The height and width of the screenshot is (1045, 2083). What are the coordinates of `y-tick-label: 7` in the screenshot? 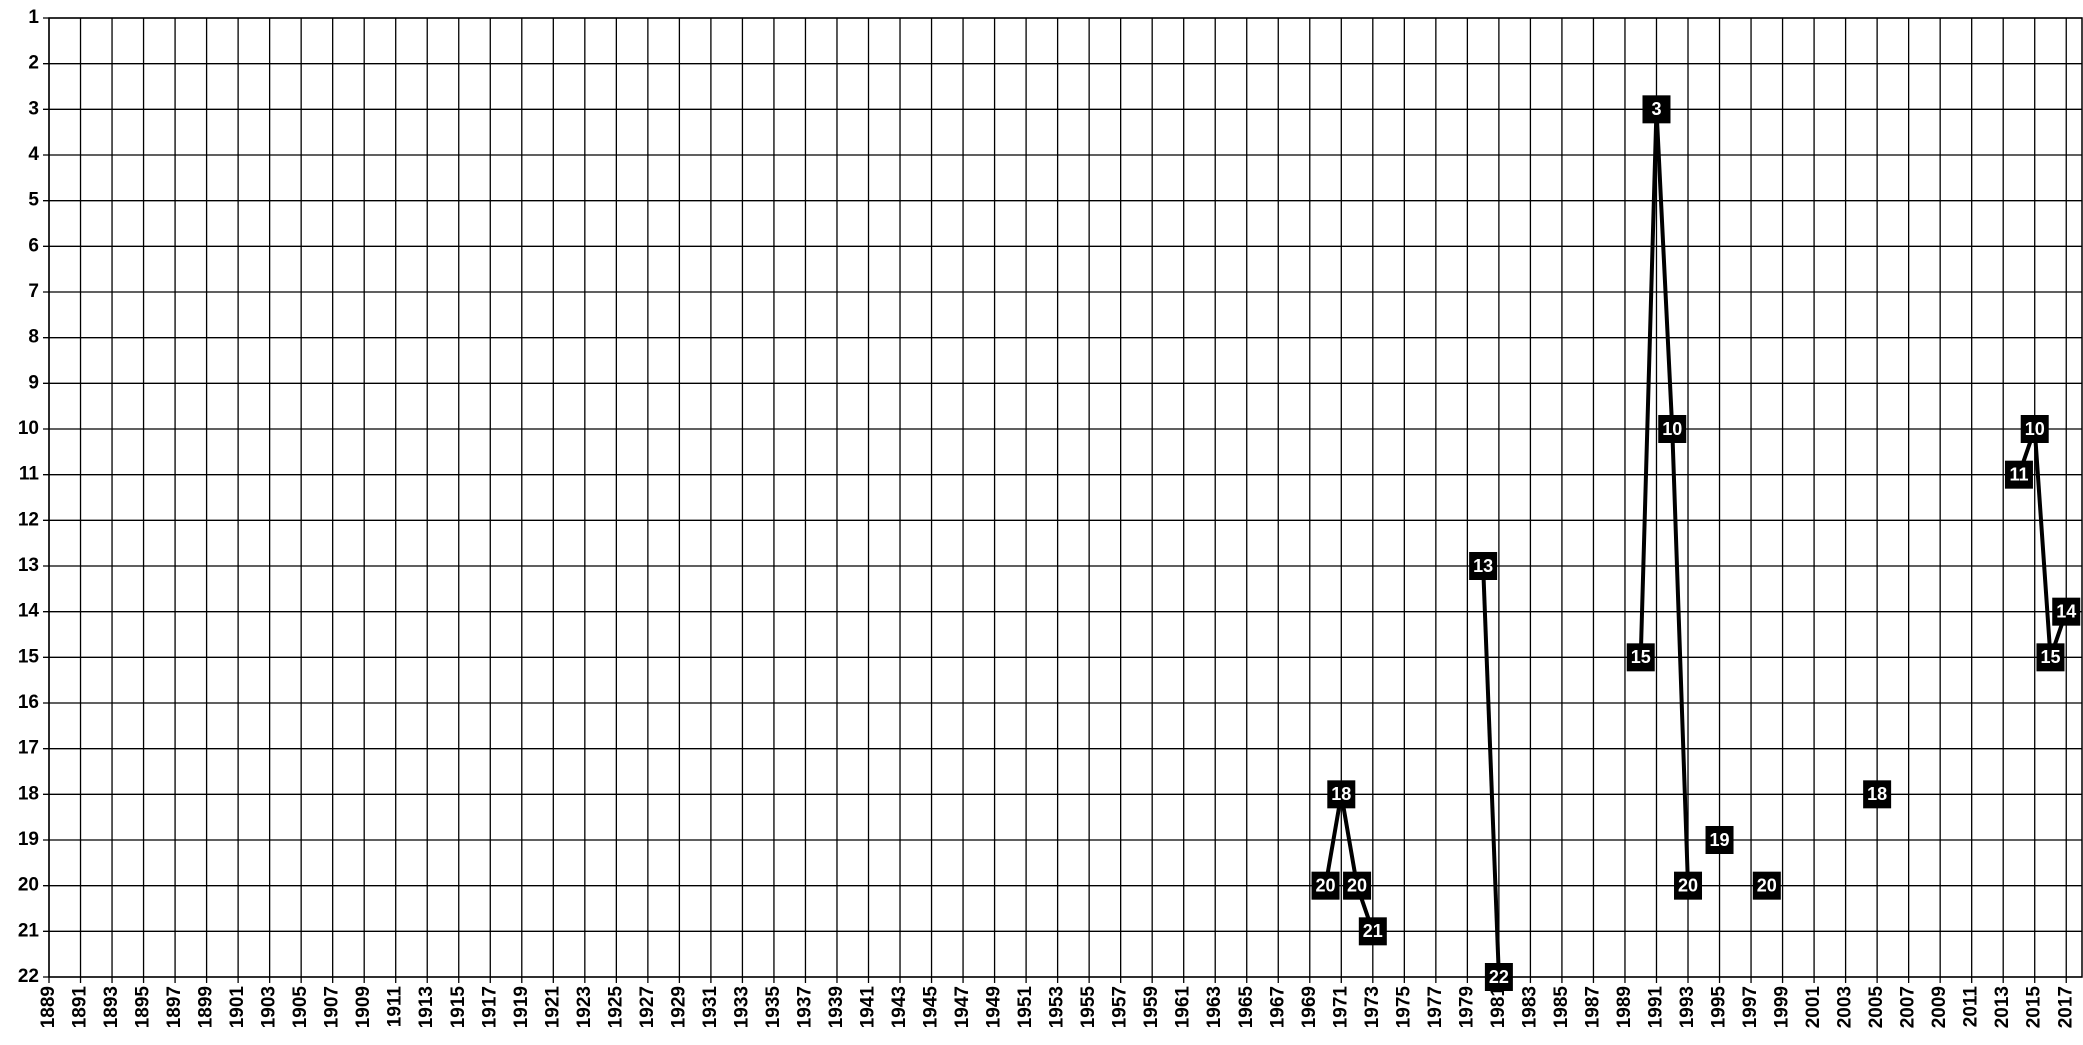 It's located at (33, 291).